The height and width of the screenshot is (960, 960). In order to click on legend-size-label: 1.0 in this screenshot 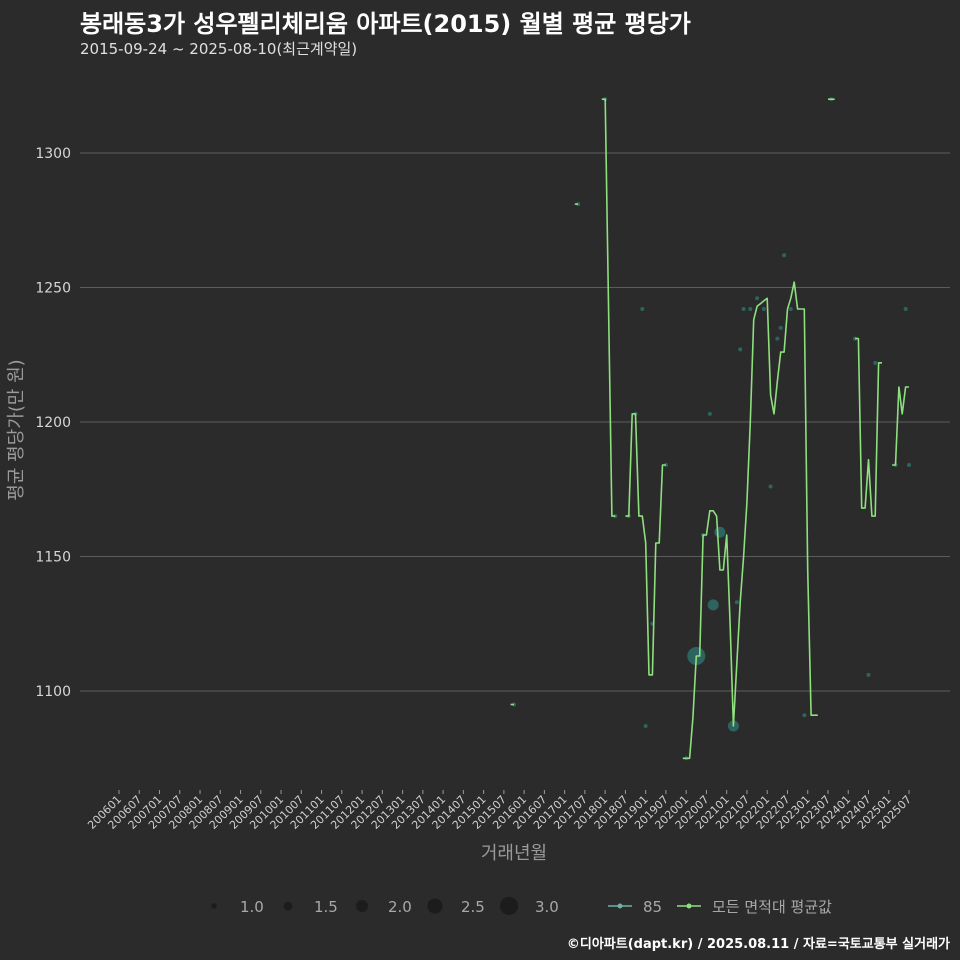, I will do `click(252, 907)`.